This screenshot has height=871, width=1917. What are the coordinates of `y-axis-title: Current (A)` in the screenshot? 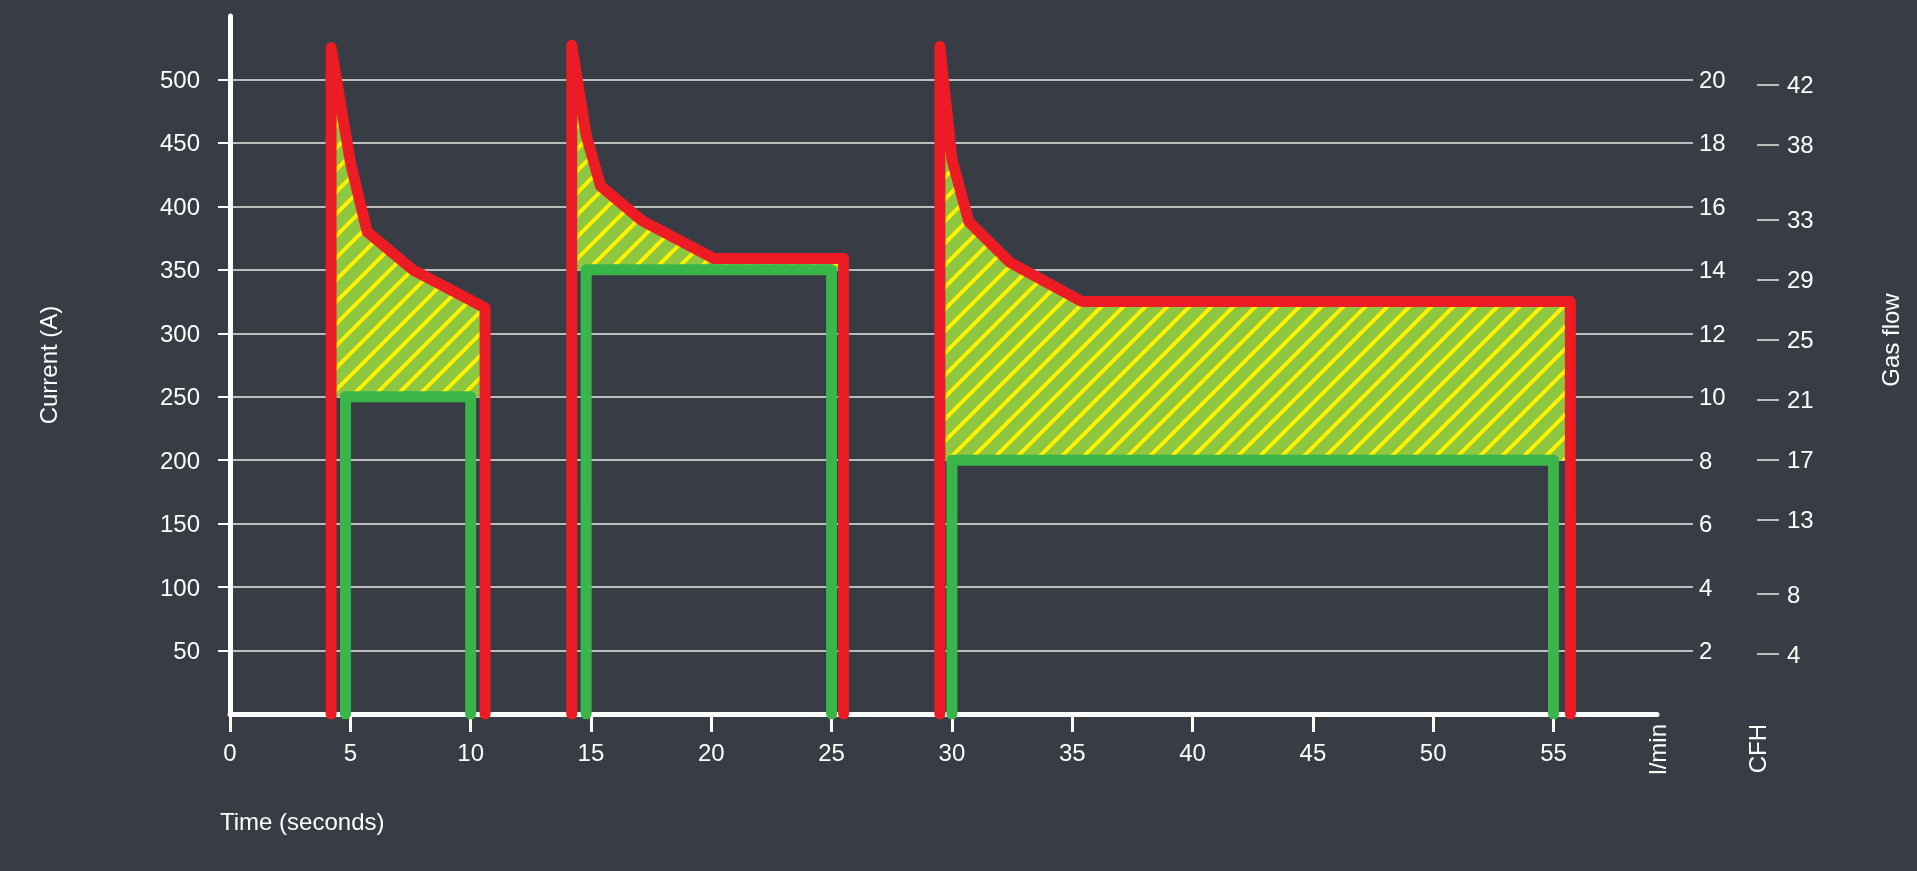 It's located at (48, 365).